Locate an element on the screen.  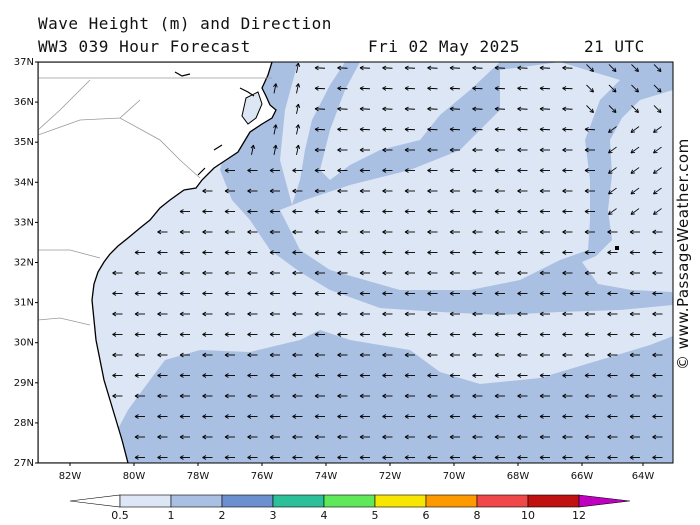
lon-label: 68W is located at coordinates (518, 476).